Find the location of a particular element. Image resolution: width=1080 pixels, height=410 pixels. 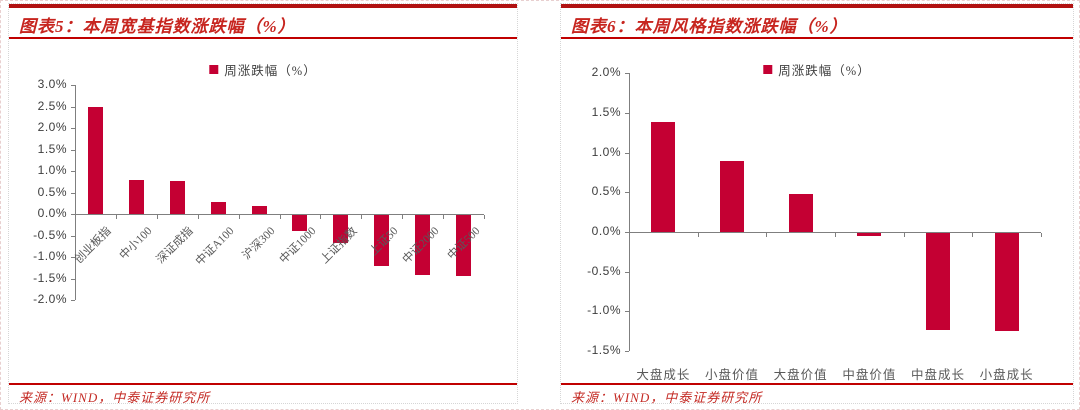

bar-中证500 is located at coordinates (464, 246).